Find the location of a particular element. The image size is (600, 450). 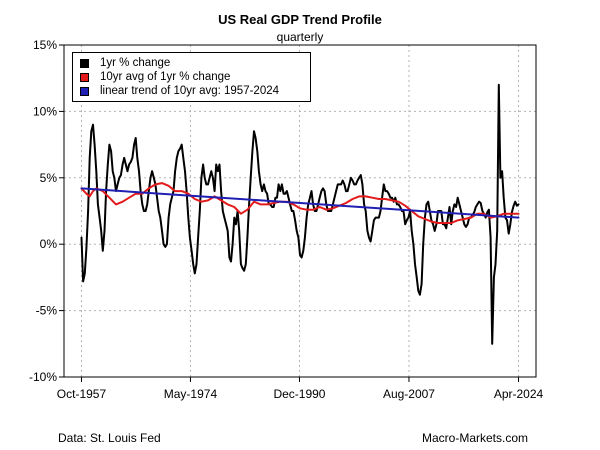

x-tick-label: Oct-1957 is located at coordinates (82, 394).